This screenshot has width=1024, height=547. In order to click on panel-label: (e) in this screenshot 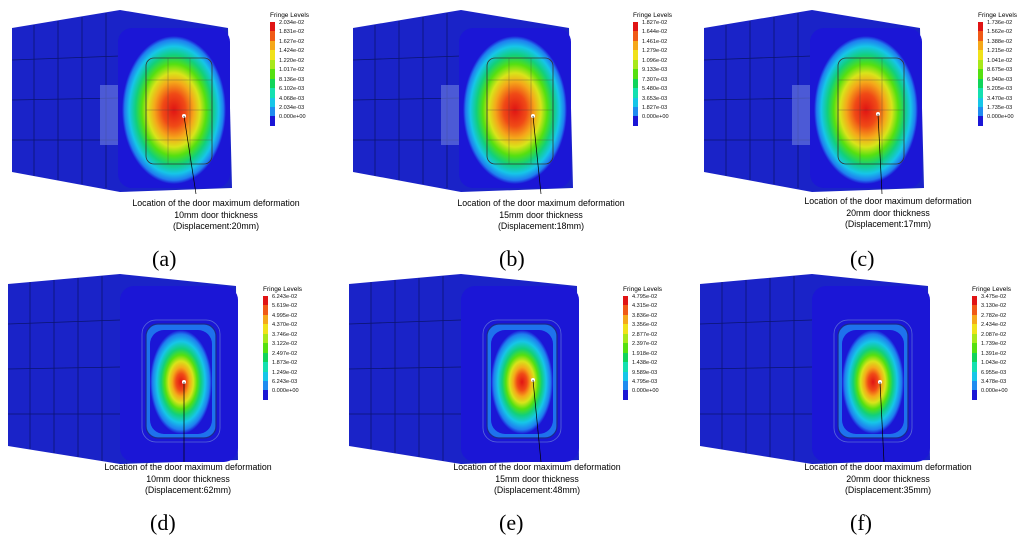, I will do `click(511, 522)`.